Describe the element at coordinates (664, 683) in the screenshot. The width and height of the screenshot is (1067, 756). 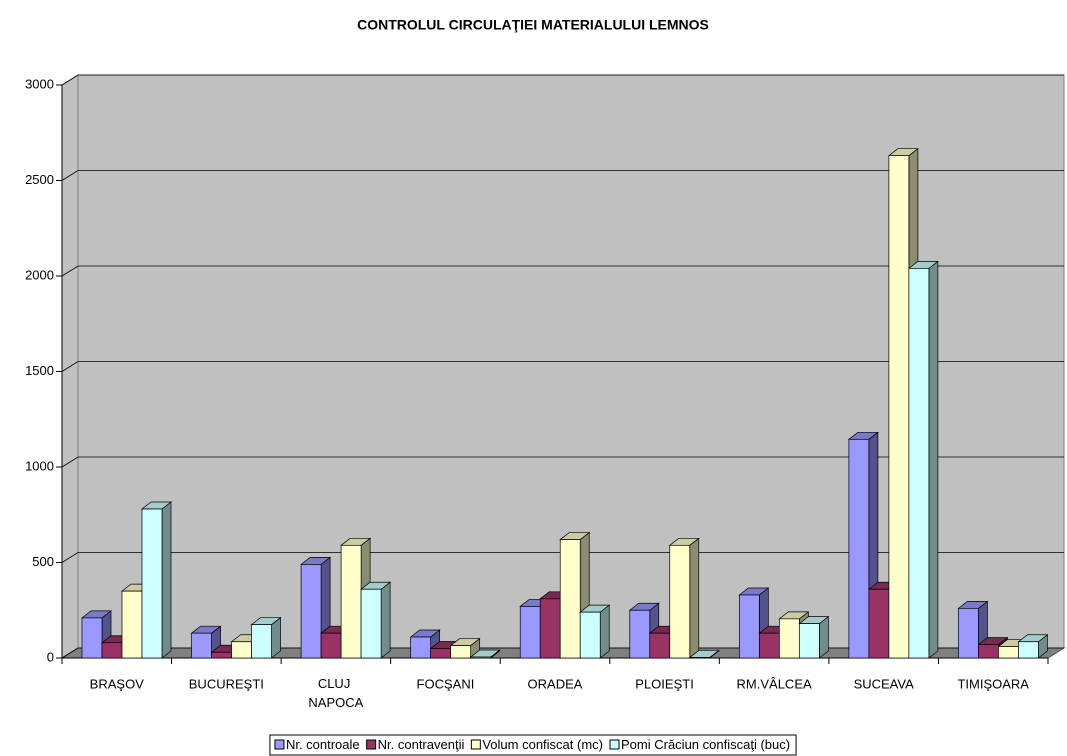
I see `x-tick-label: PLOIEŞTI` at that location.